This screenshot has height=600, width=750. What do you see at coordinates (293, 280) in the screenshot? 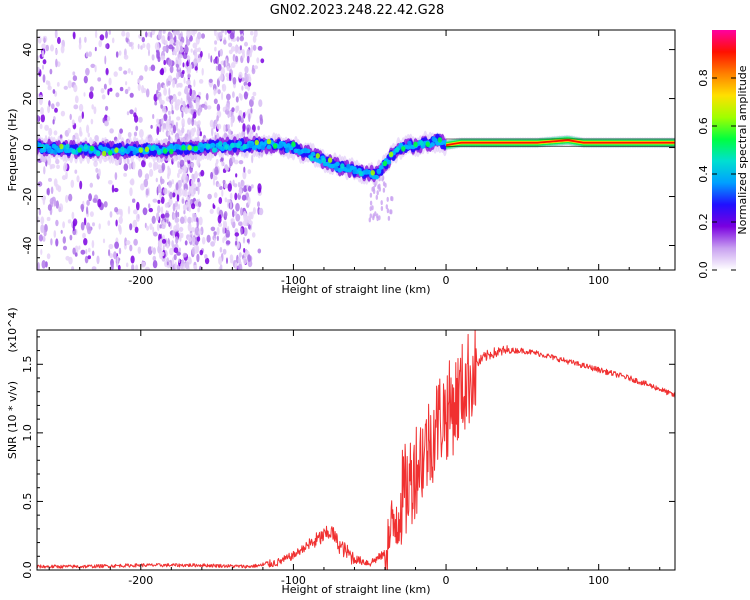
I see `spectrogram-x-tick-label: -100` at bounding box center [293, 280].